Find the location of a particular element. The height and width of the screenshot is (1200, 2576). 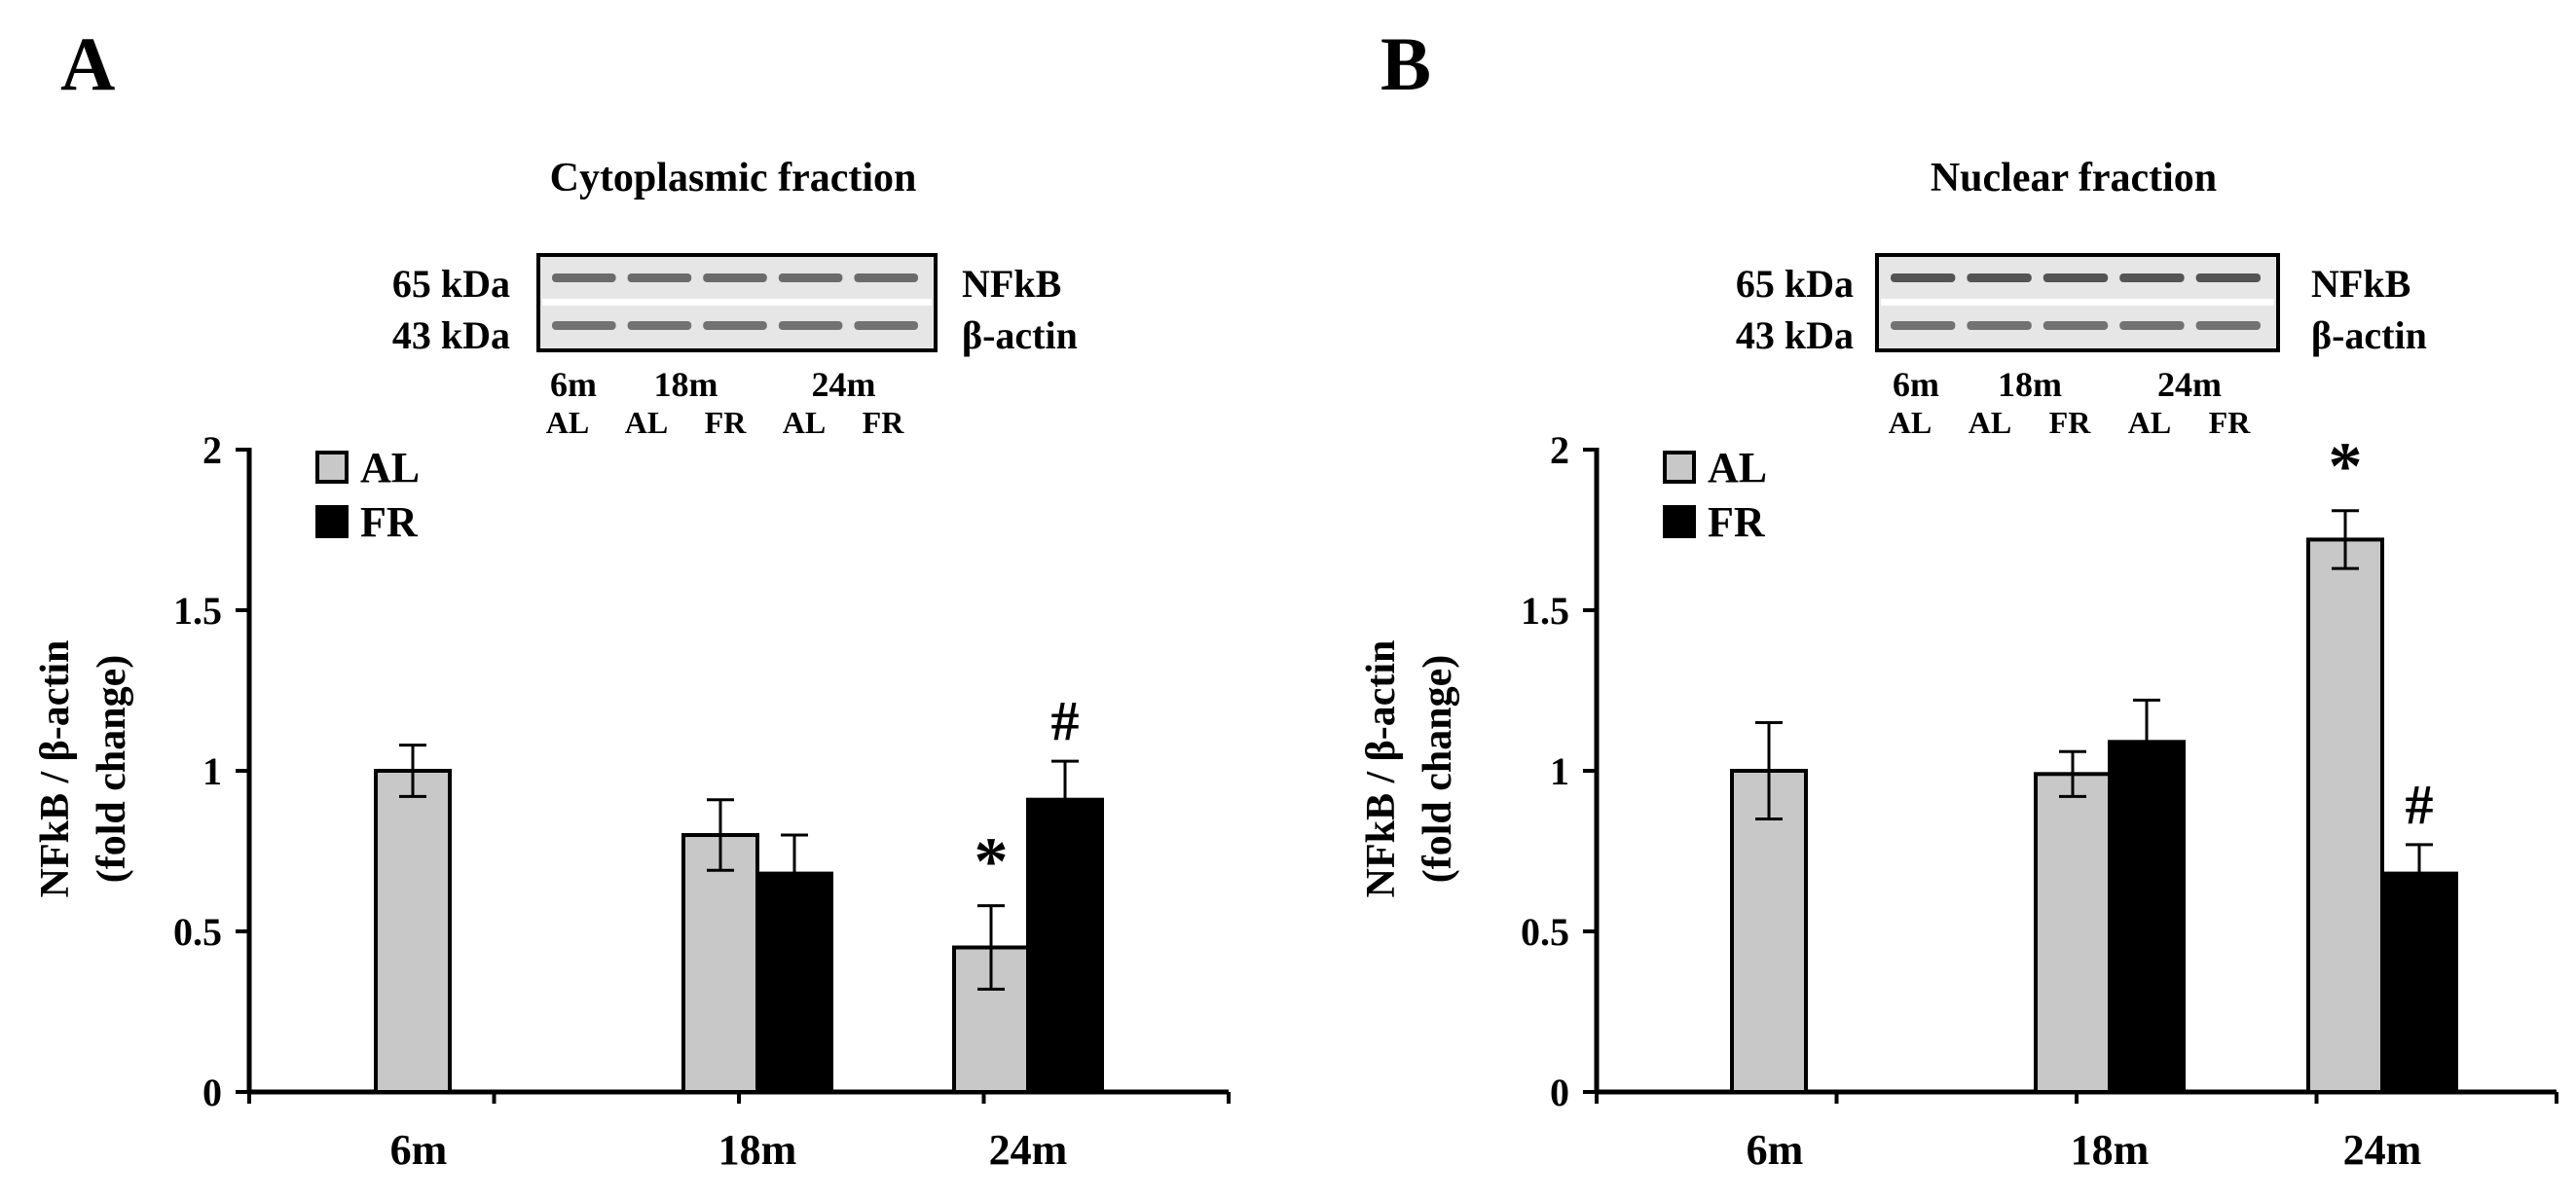

bar-fr-18m is located at coordinates (2147, 917).